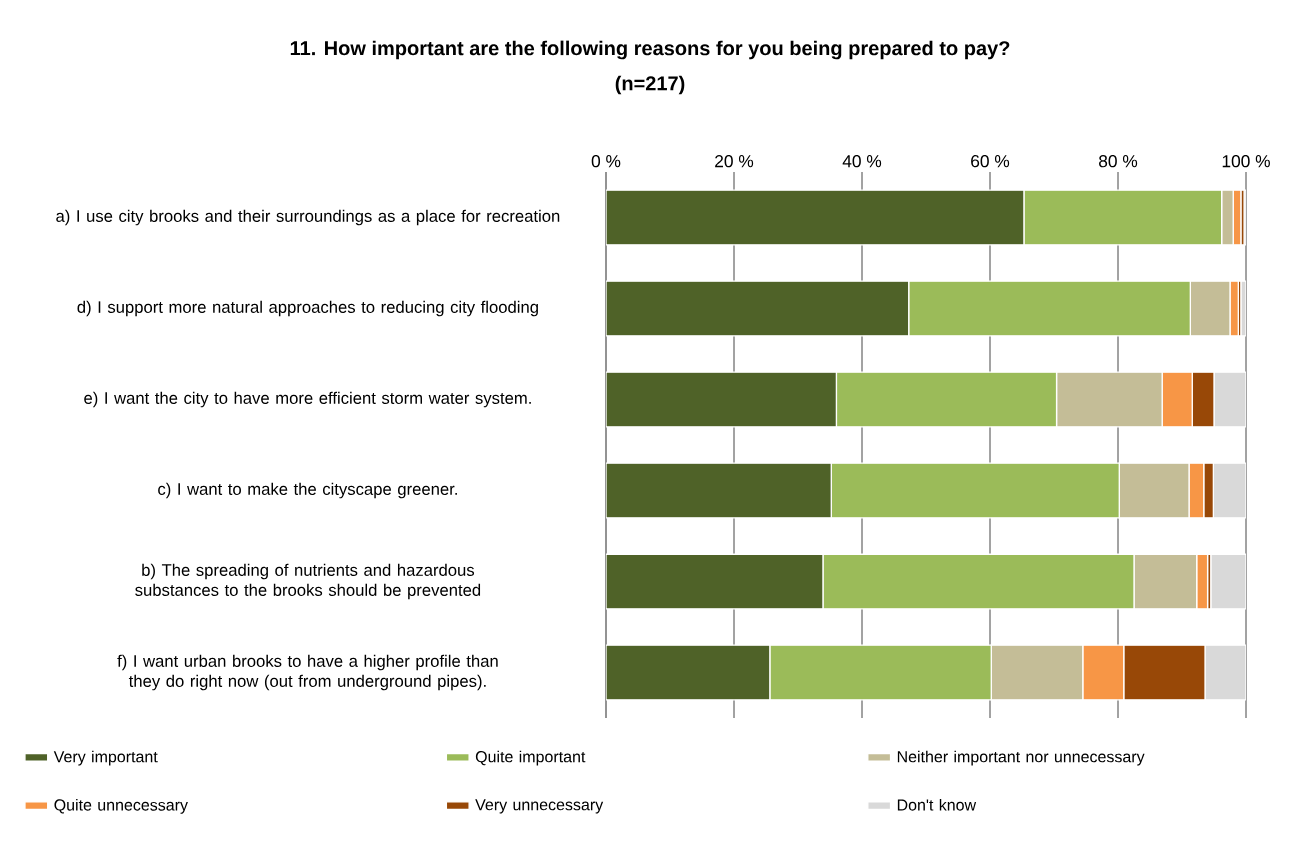  Describe the element at coordinates (530, 758) in the screenshot. I see `legend-label: Quite important` at that location.